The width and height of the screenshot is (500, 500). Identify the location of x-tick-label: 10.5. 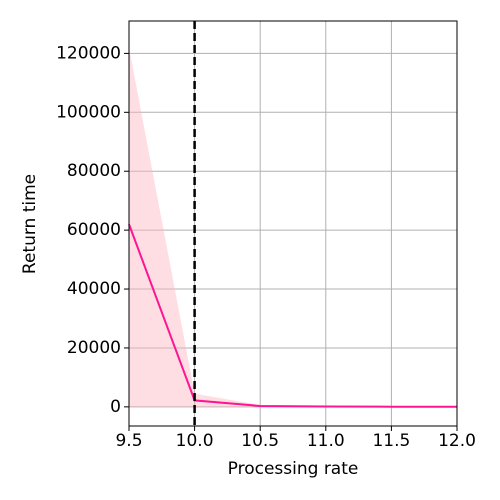
(260, 441).